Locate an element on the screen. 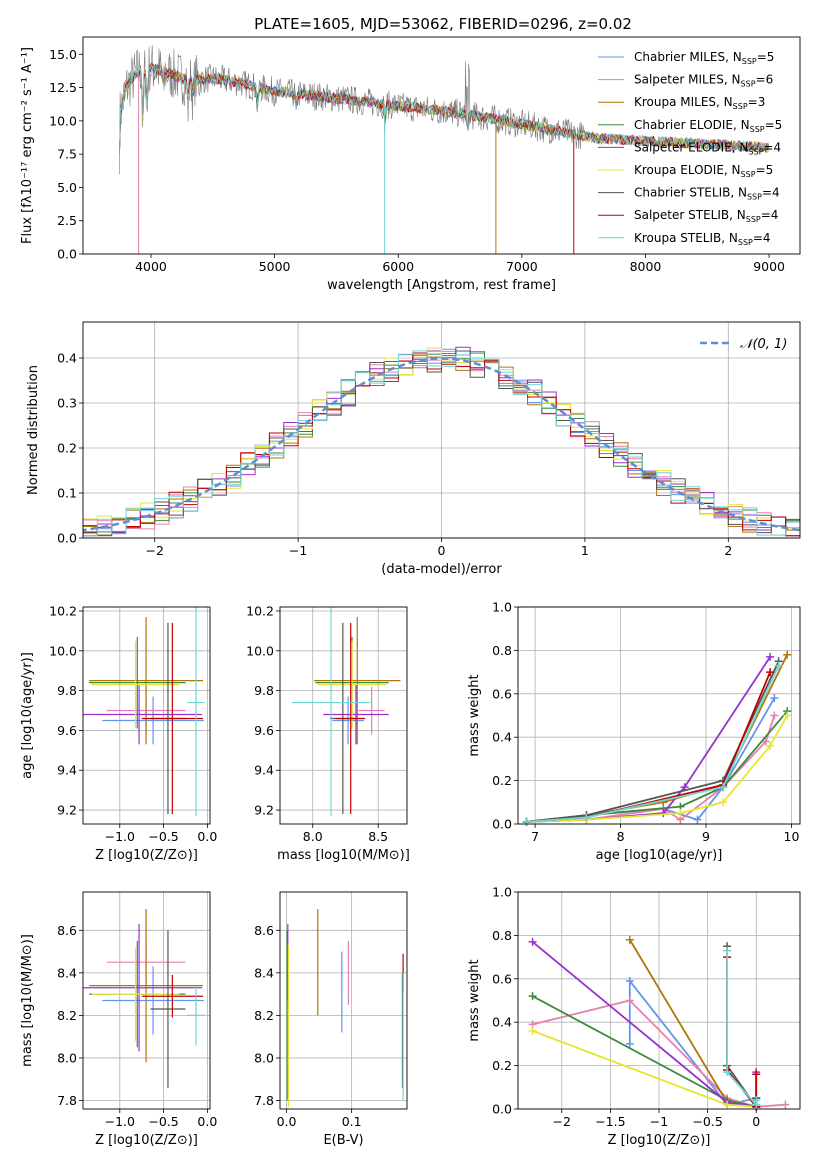  legend-label: Salpeter STELIB, NSSP=4 is located at coordinates (706, 216).